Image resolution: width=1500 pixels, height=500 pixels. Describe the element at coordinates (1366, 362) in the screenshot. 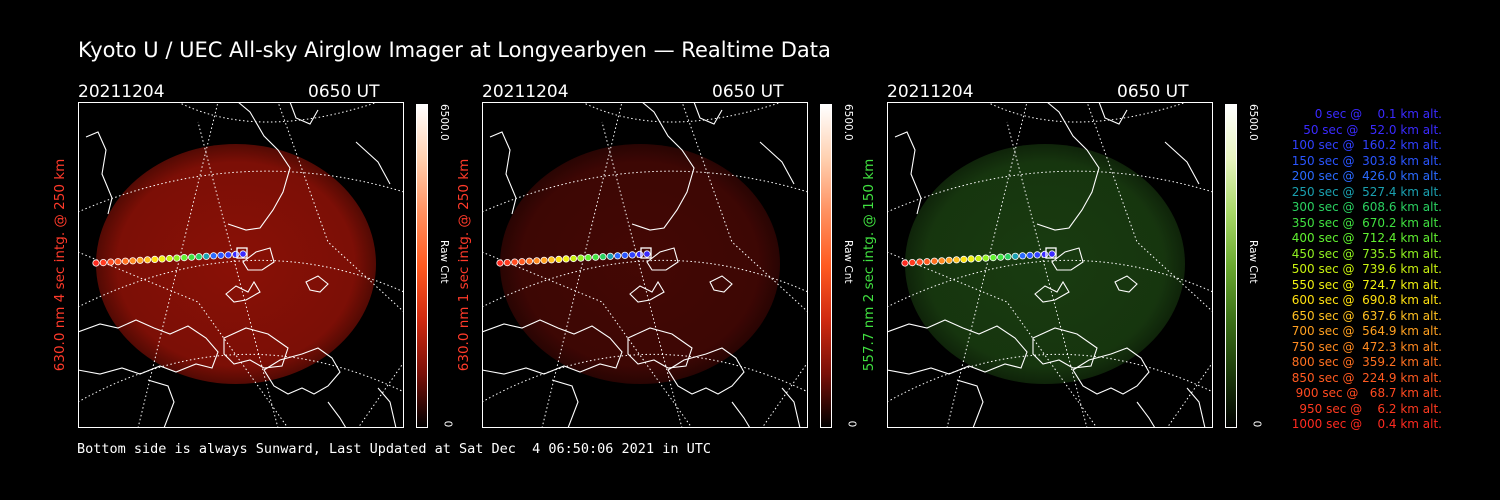

I see `legend-entry: 800 sec @ 359.2 km alt.` at that location.